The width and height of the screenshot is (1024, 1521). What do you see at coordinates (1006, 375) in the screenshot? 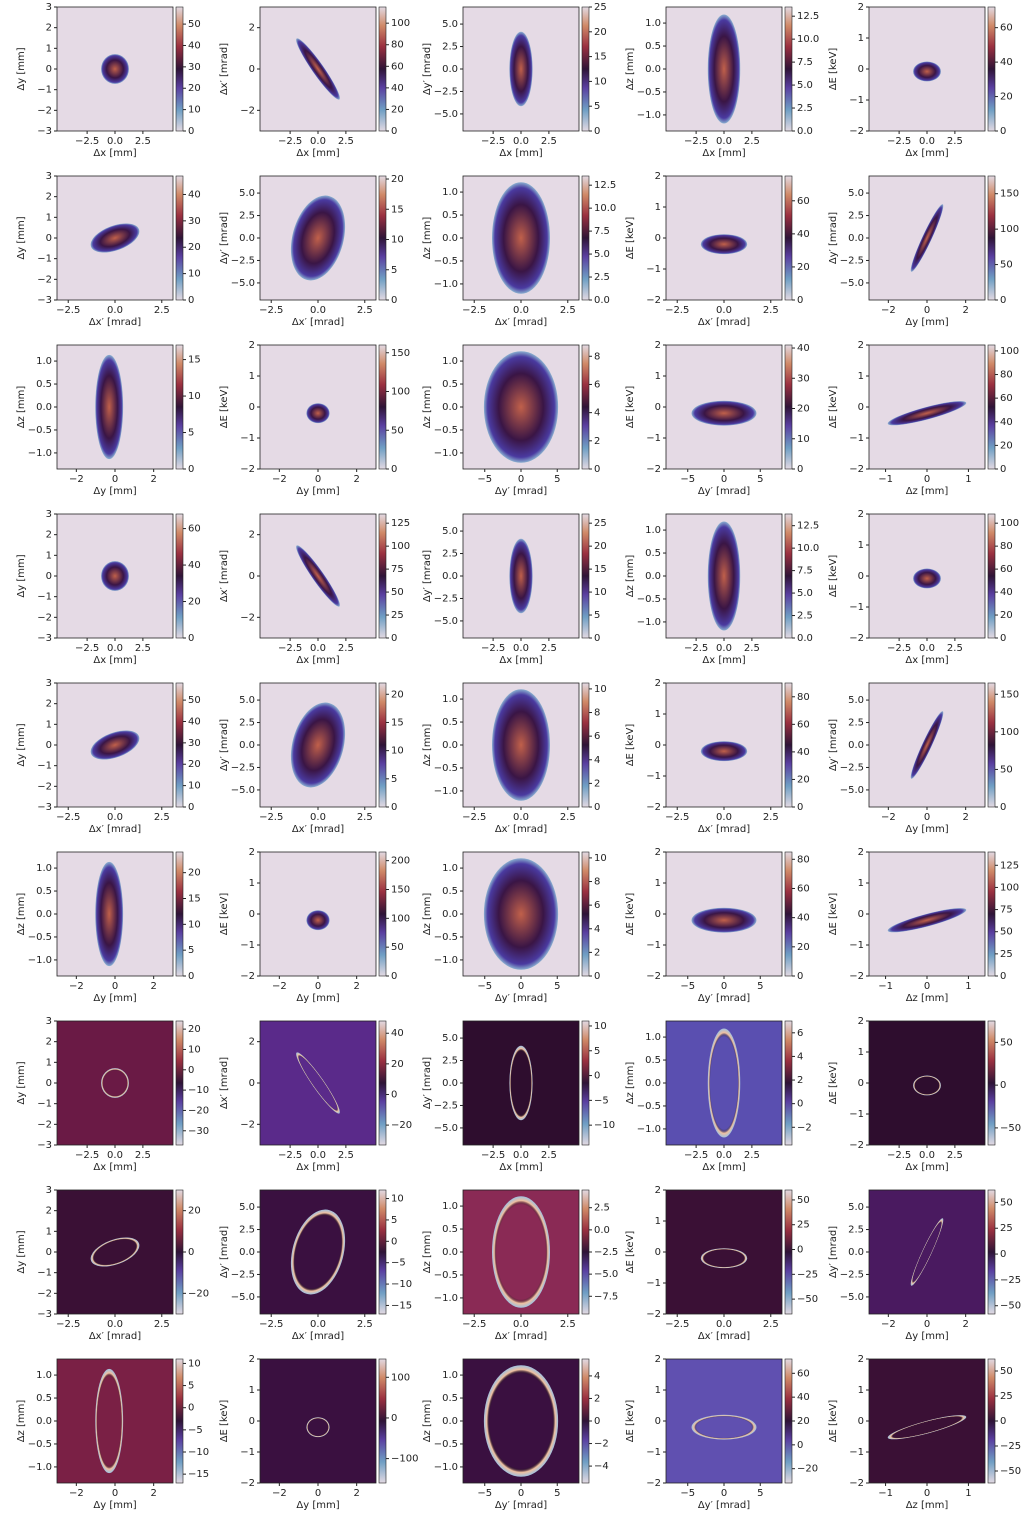
I see `colorbar-tick-label: 80` at bounding box center [1006, 375].